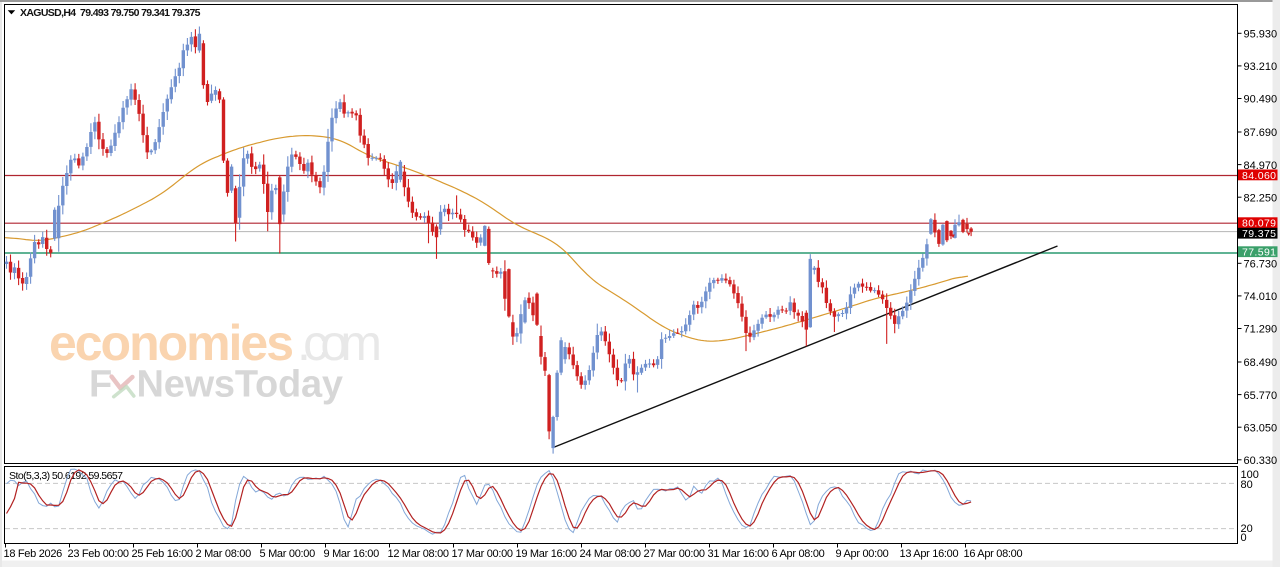 The image size is (1280, 567). I want to click on svg-text: 79.375, so click(1259, 234).